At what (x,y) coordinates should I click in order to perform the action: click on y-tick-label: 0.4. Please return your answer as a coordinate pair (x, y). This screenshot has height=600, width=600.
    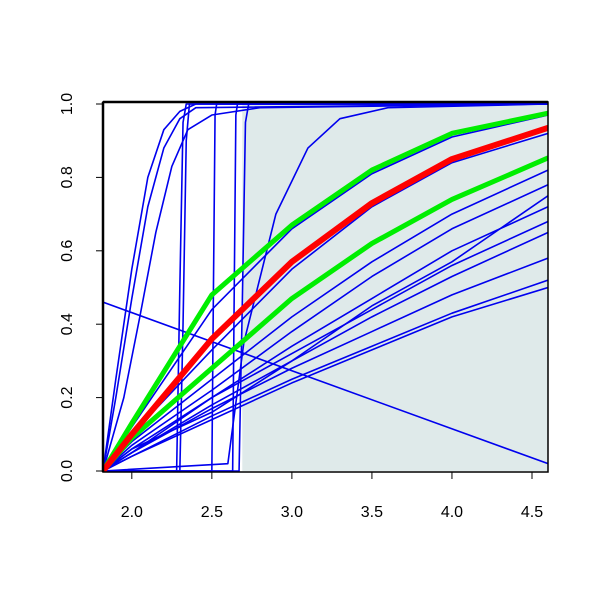
    Looking at the image, I should click on (67, 324).